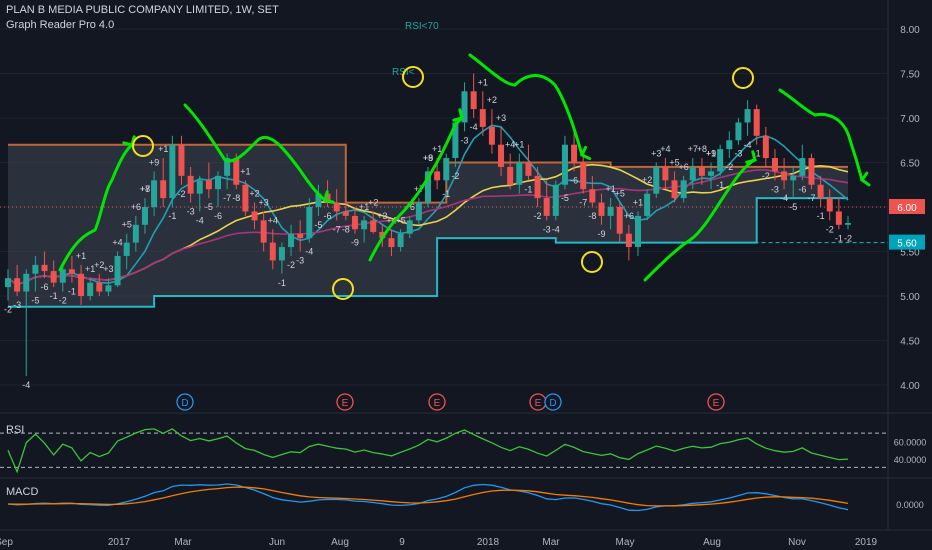 This screenshot has width=932, height=550. I want to click on count-label: -9, so click(601, 234).